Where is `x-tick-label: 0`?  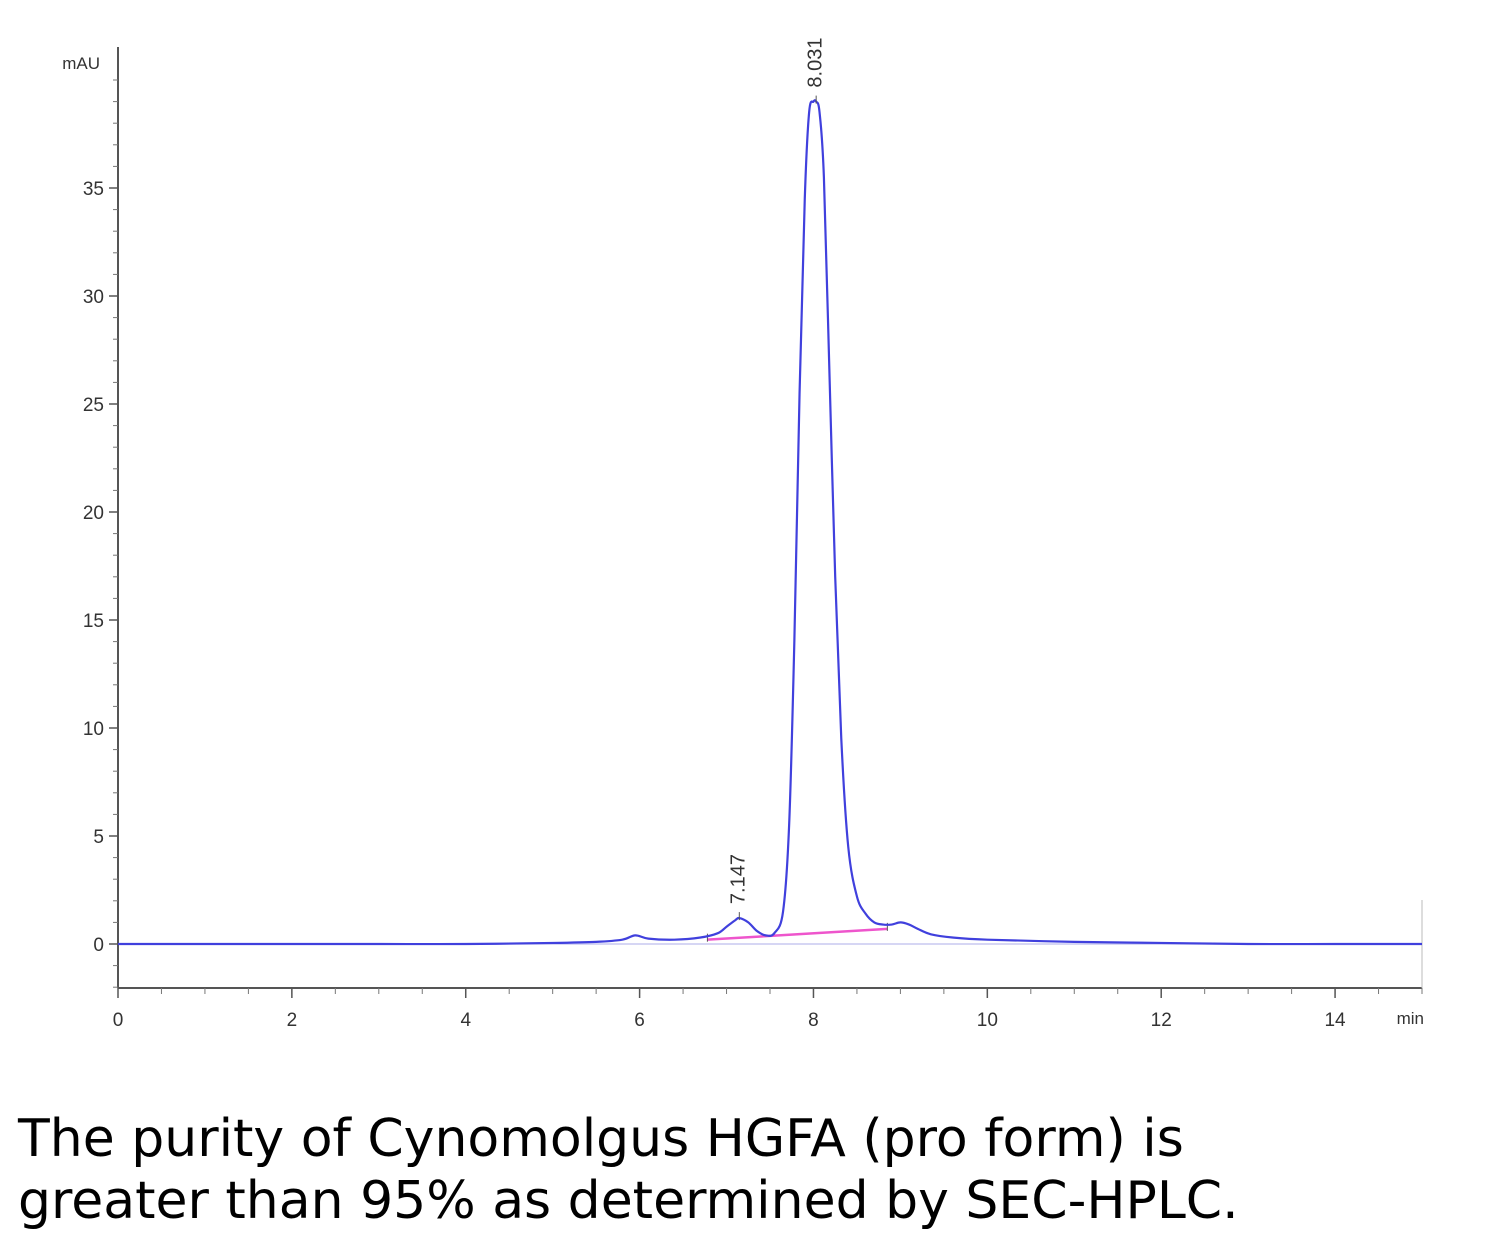 x-tick-label: 0 is located at coordinates (118, 1020).